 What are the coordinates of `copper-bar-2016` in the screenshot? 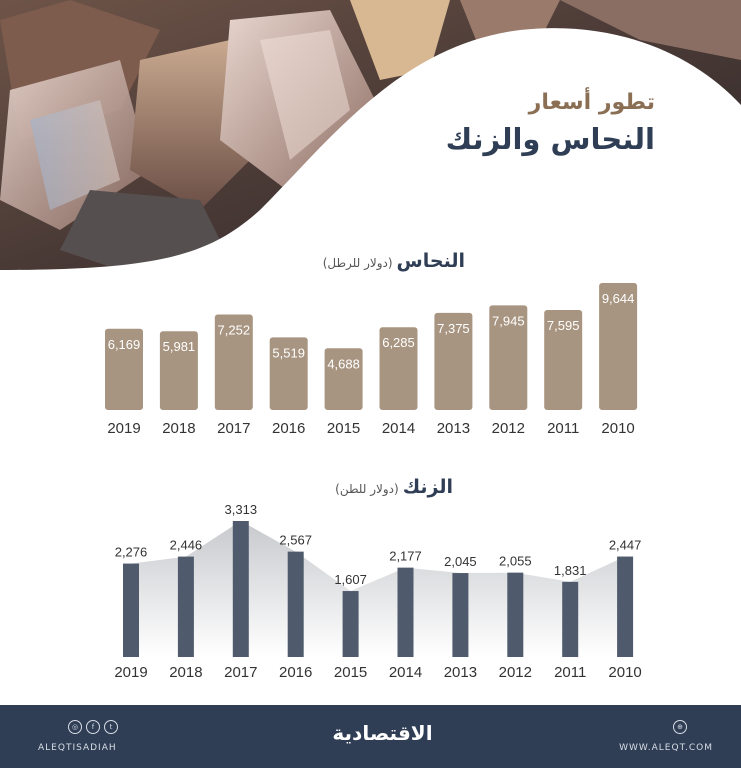 It's located at (288, 373).